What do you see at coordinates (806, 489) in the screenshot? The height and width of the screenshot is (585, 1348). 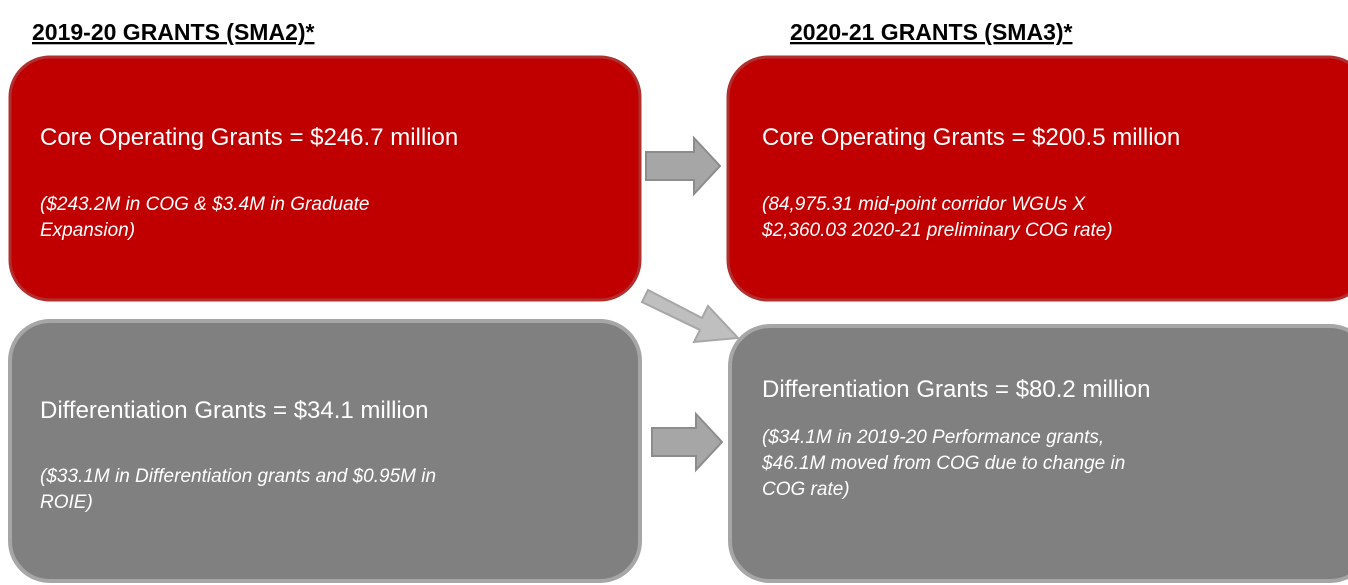 I see `box-note: COG rate)` at bounding box center [806, 489].